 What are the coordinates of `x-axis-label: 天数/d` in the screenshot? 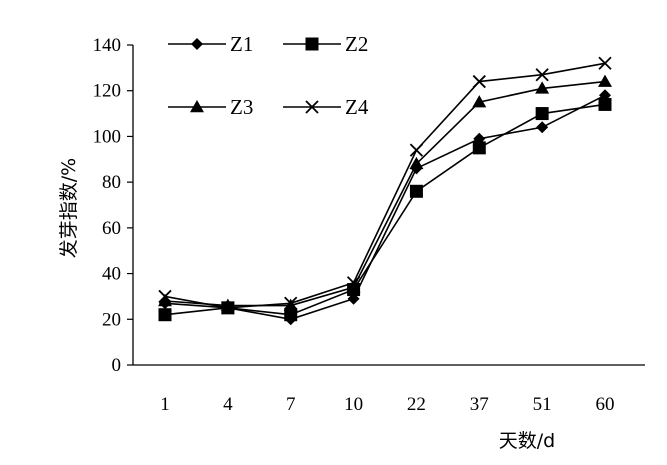 It's located at (527, 441).